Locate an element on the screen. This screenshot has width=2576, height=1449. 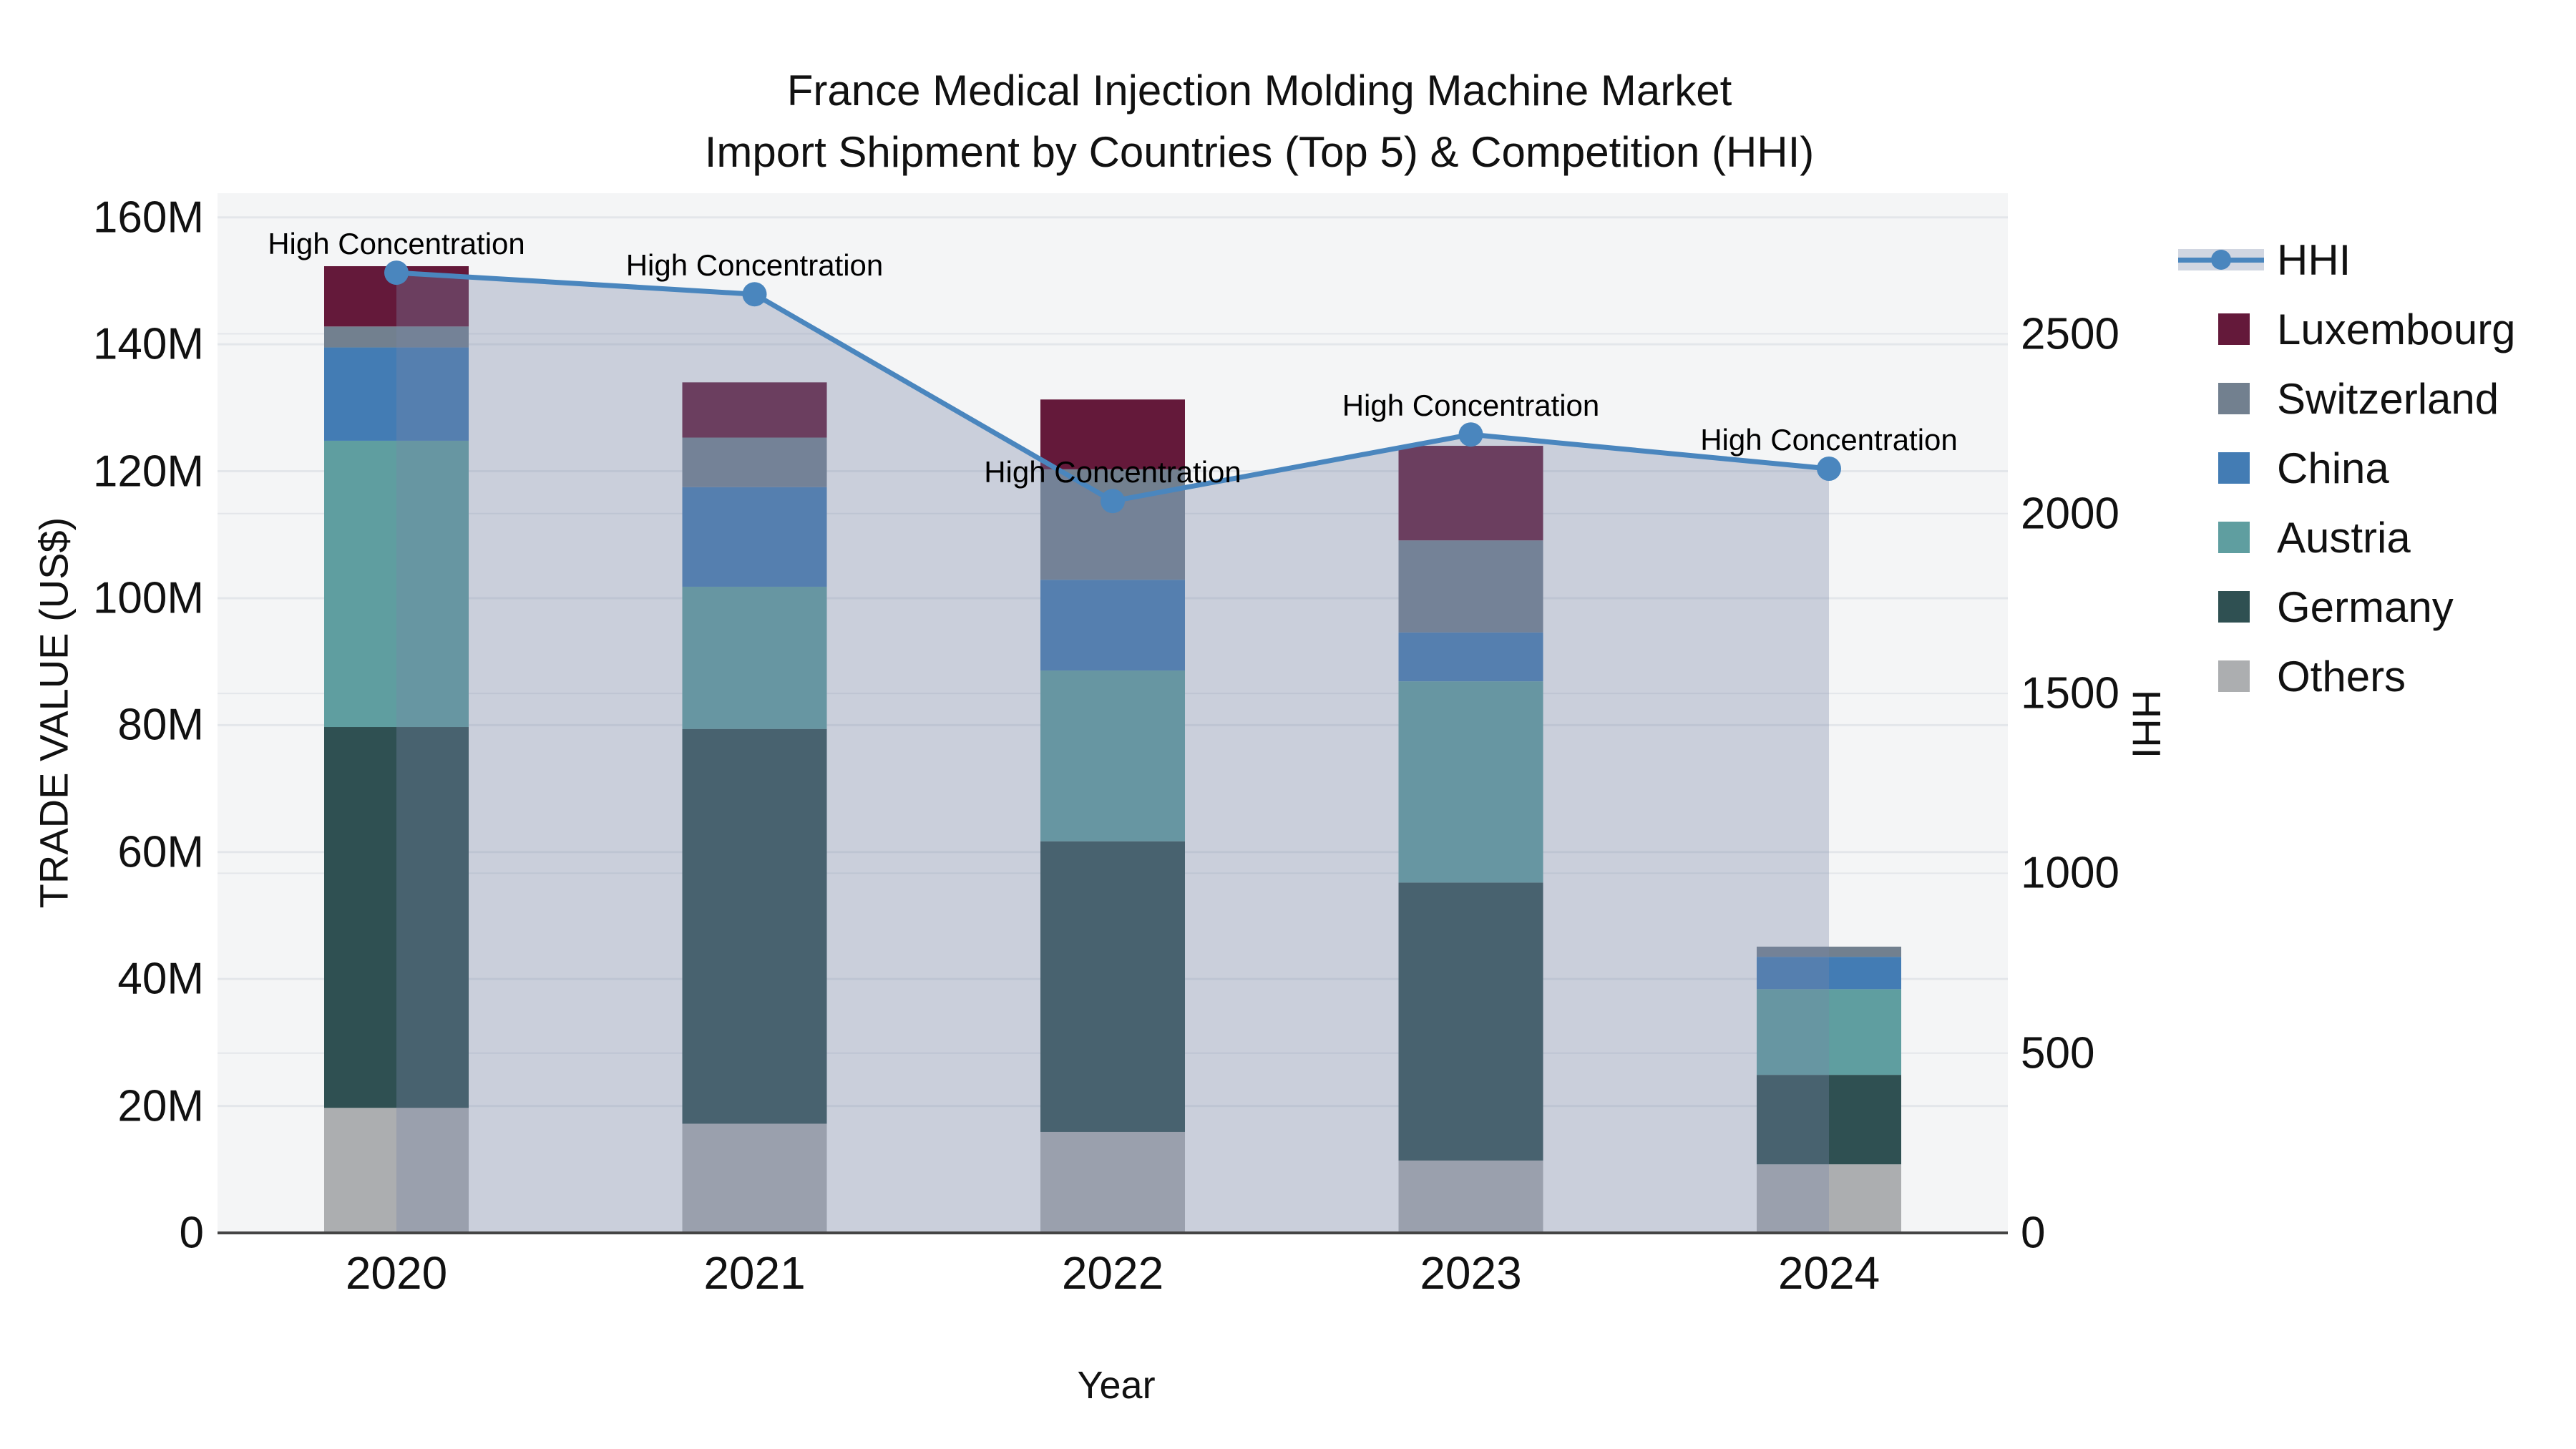
legend-swatch-luxembourg is located at coordinates (2234, 329).